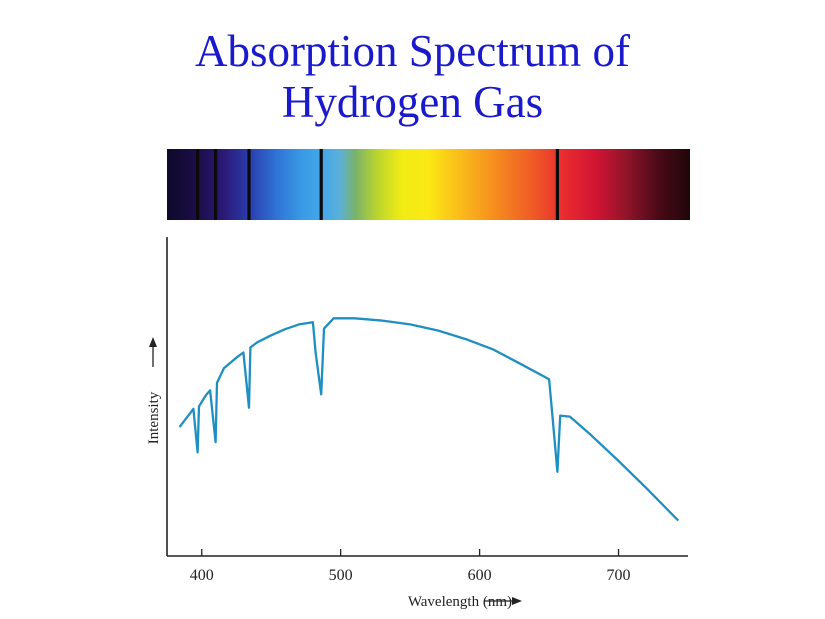 The width and height of the screenshot is (825, 619). I want to click on x-tick-label: 500, so click(341, 575).